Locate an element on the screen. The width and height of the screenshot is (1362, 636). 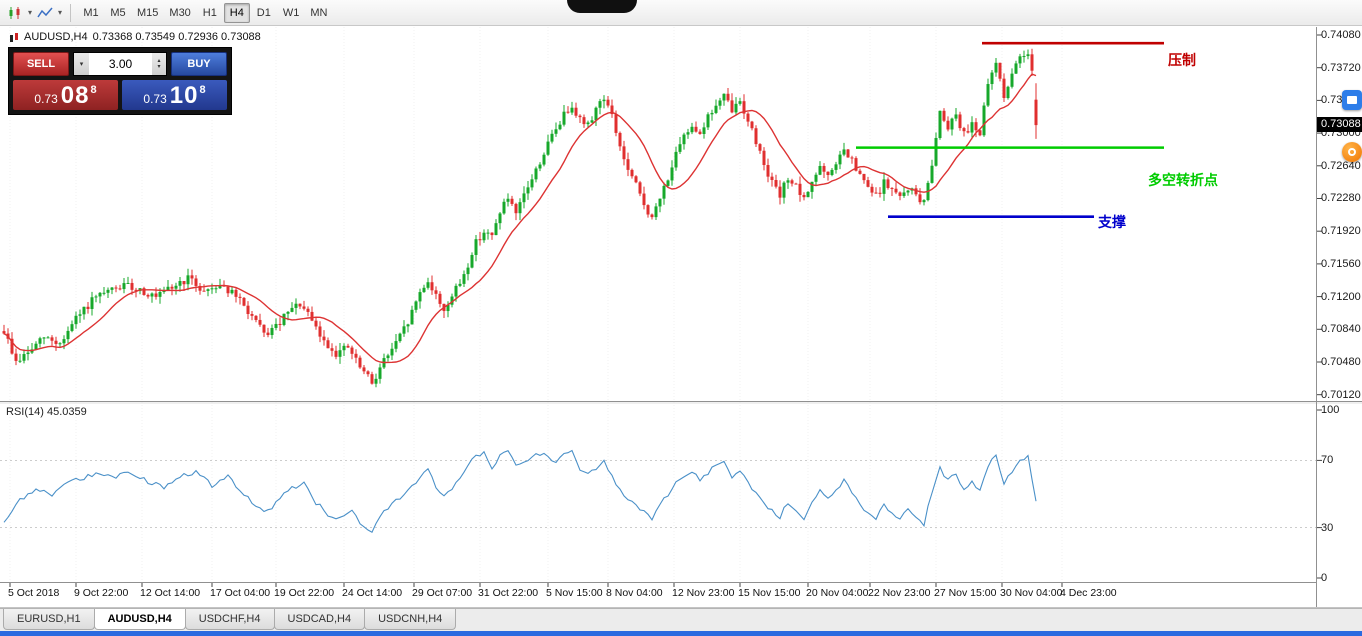
bid-price: 0.73 08 8 is located at coordinates (65, 95).